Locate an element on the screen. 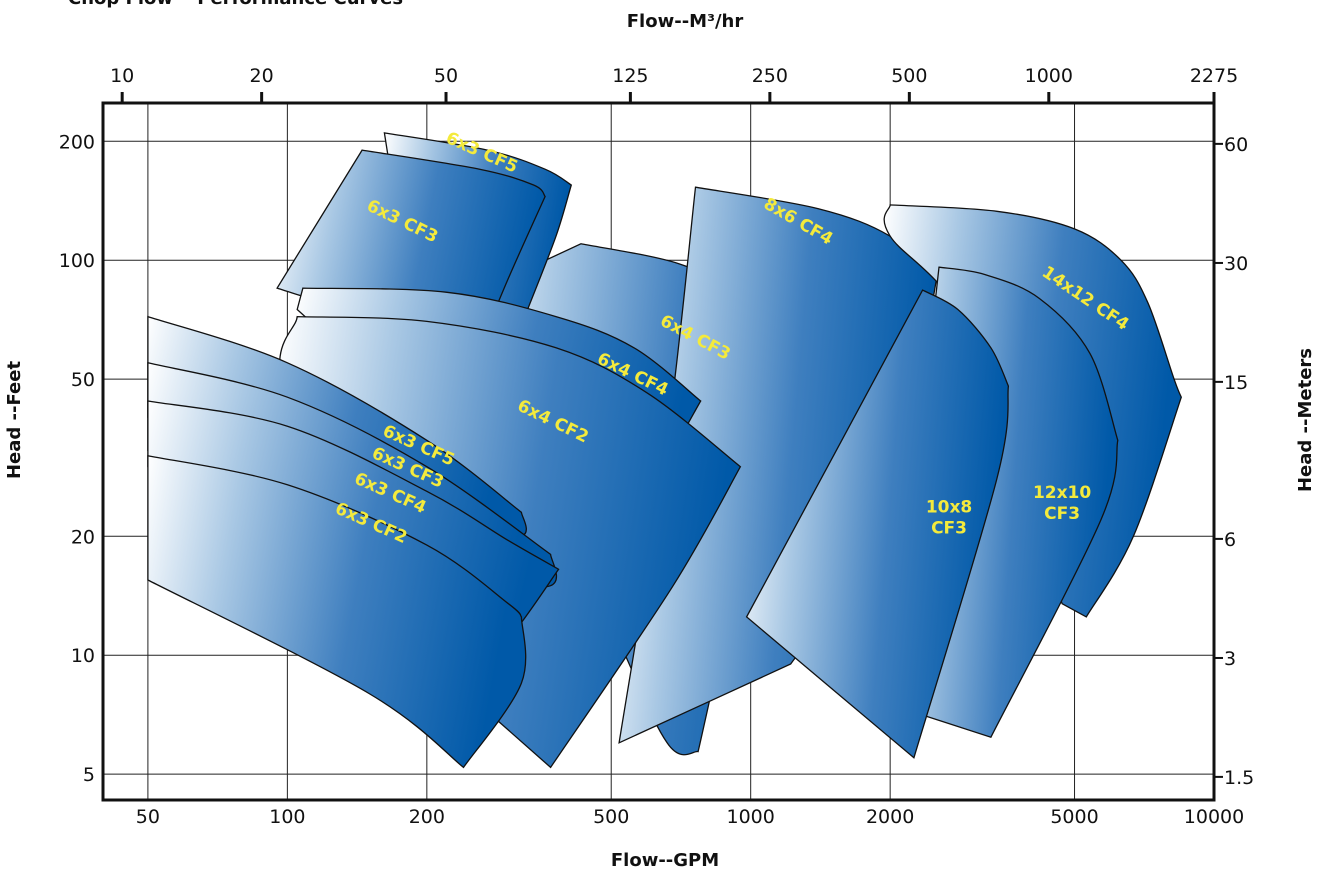 Image resolution: width=1323 pixels, height=872 pixels. y-left-tick-label: 10 is located at coordinates (83, 656).